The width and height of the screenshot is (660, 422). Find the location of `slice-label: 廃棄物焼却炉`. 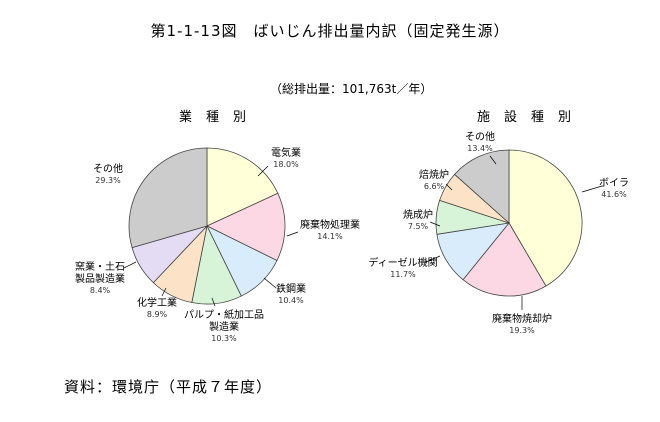

slice-label: 廃棄物焼却炉 is located at coordinates (522, 318).